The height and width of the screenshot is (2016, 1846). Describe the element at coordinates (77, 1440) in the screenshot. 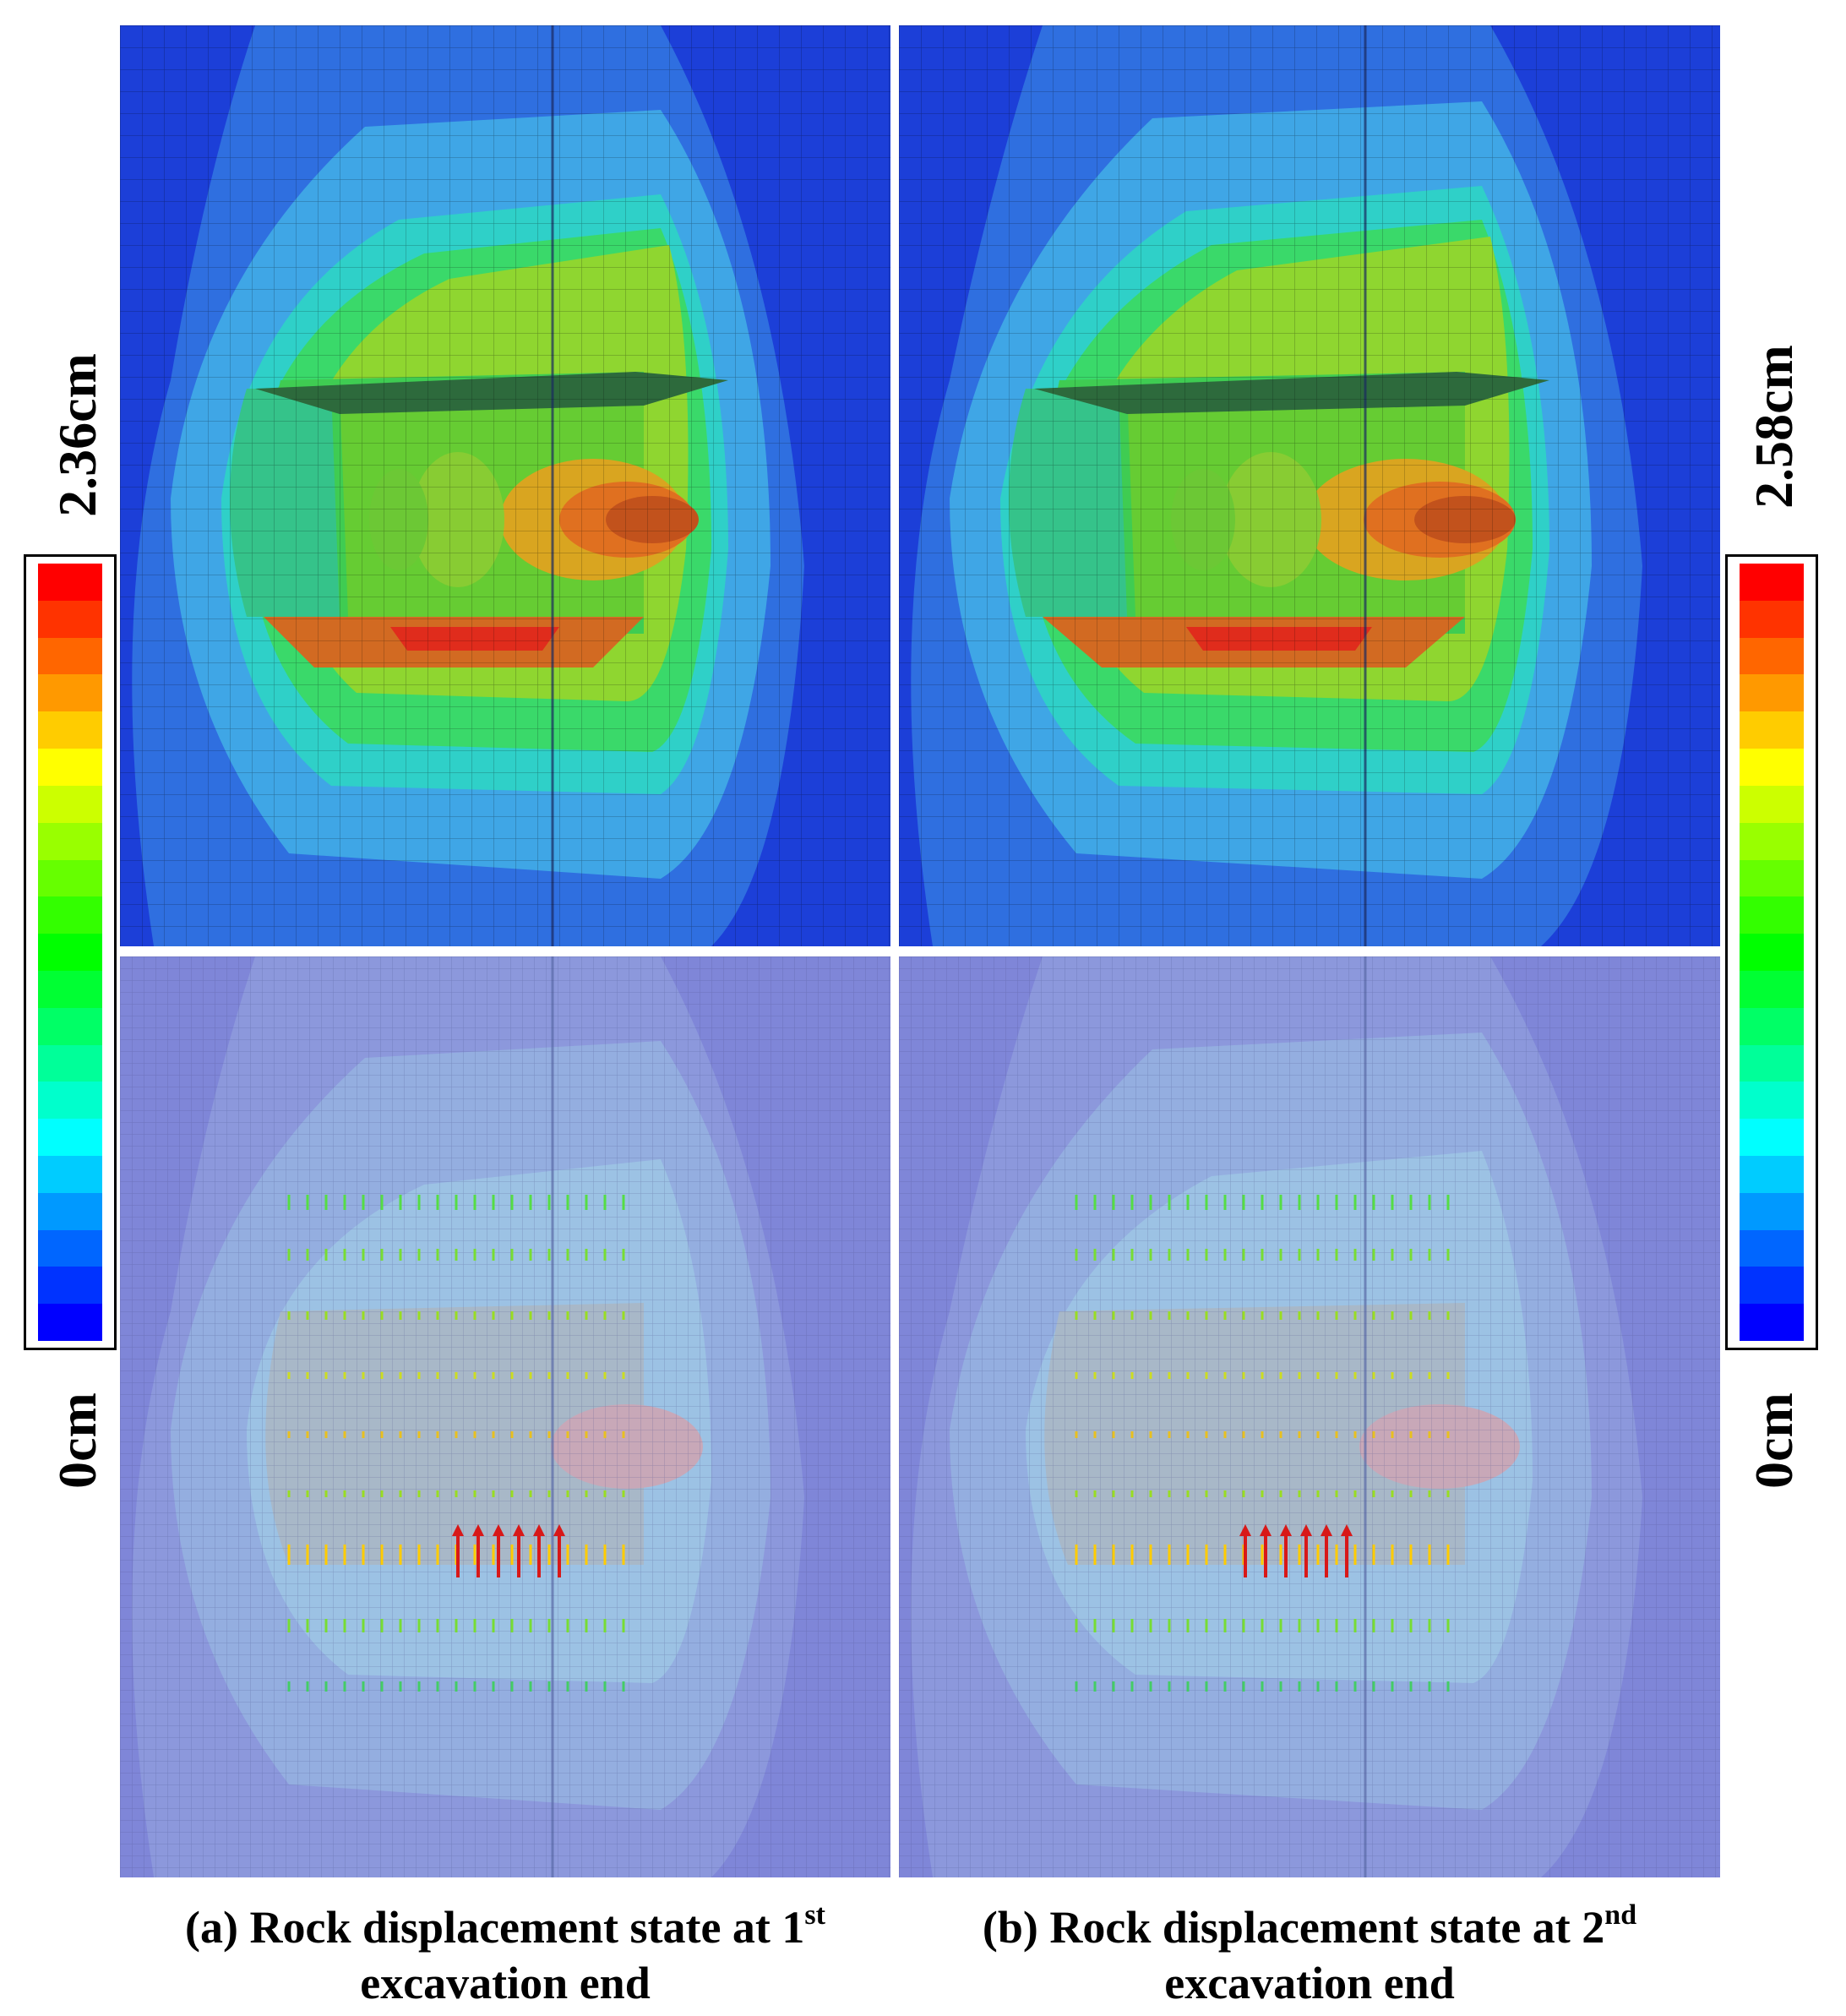

I see `colorbar-left-min-label: 0cm` at that location.